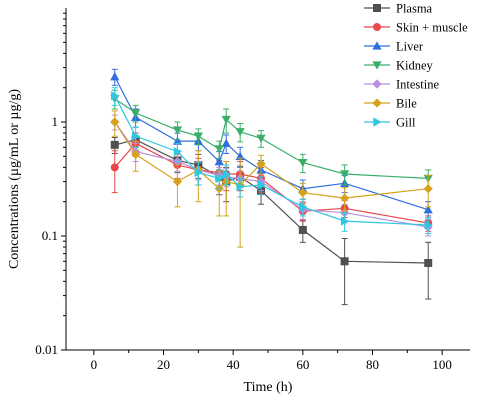  What do you see at coordinates (163, 364) in the screenshot?
I see `x-tick-label: 20` at bounding box center [163, 364].